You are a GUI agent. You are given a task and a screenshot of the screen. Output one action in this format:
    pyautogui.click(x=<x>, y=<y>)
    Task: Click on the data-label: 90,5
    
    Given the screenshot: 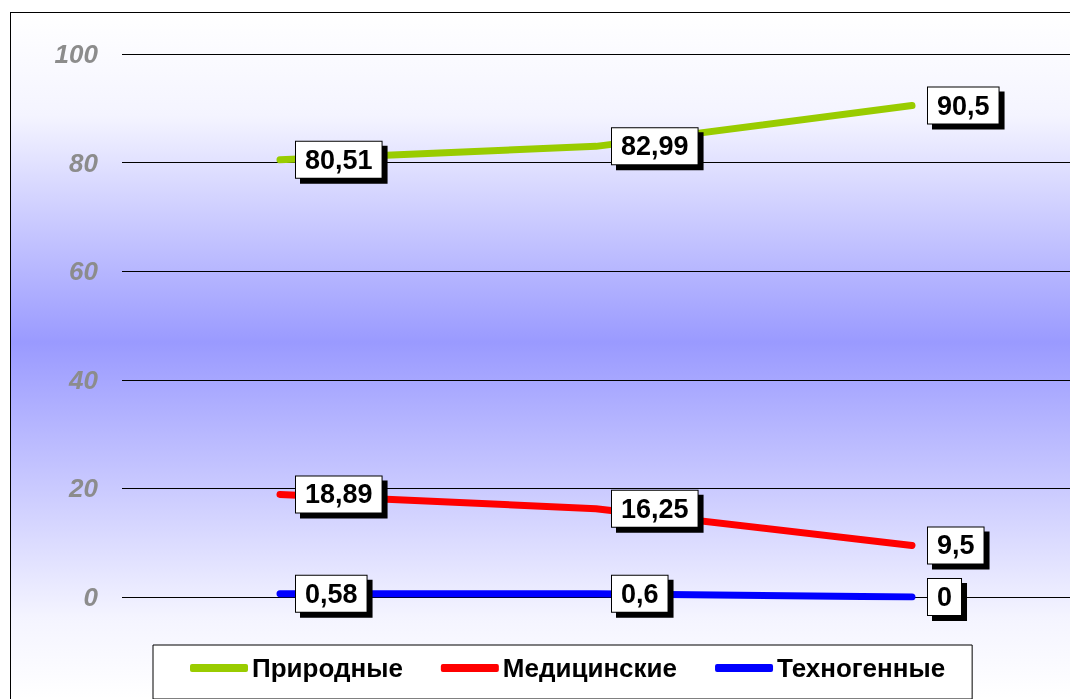 What is the action you would take?
    pyautogui.click(x=963, y=105)
    